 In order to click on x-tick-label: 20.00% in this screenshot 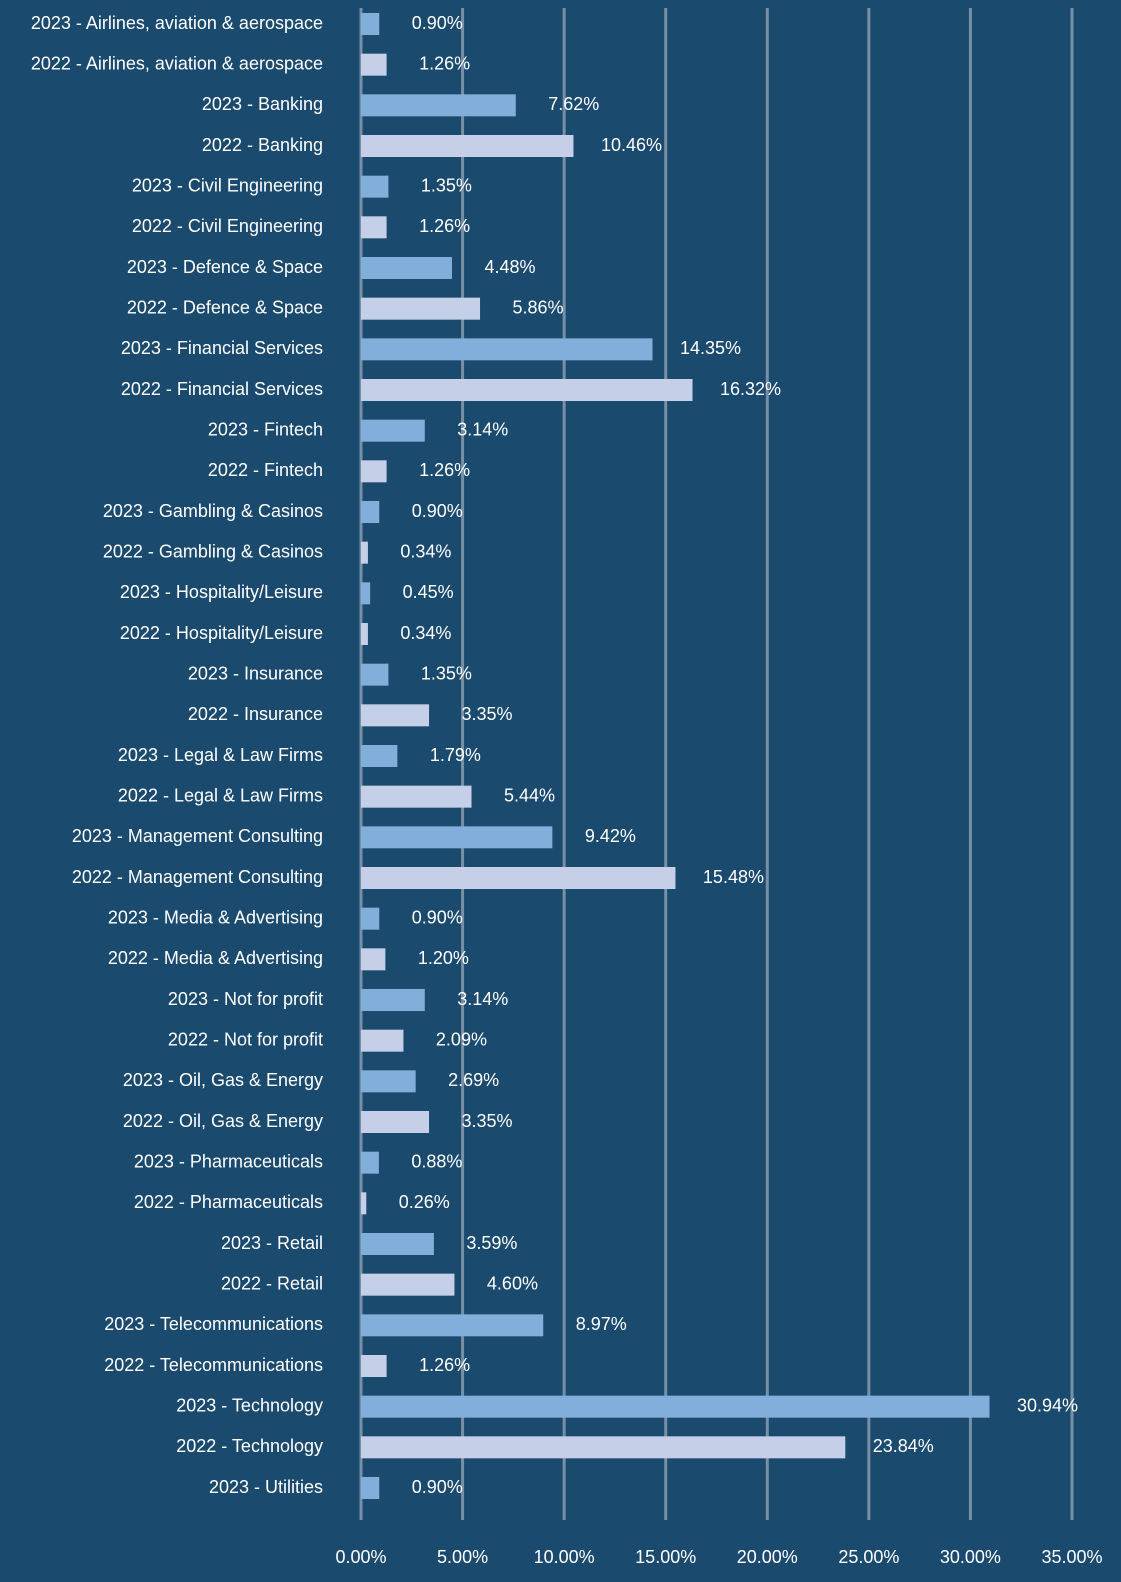, I will do `click(767, 1557)`.